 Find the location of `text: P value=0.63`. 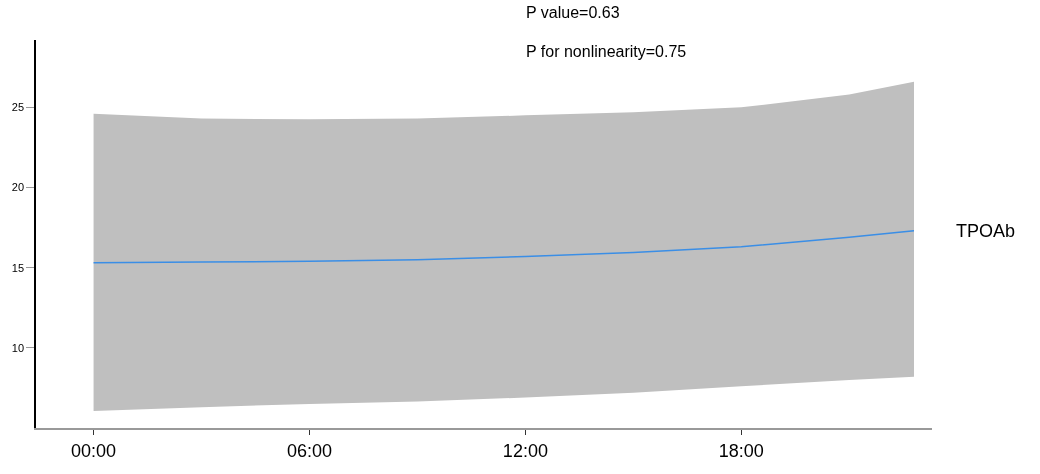

text: P value=0.63 is located at coordinates (573, 12).